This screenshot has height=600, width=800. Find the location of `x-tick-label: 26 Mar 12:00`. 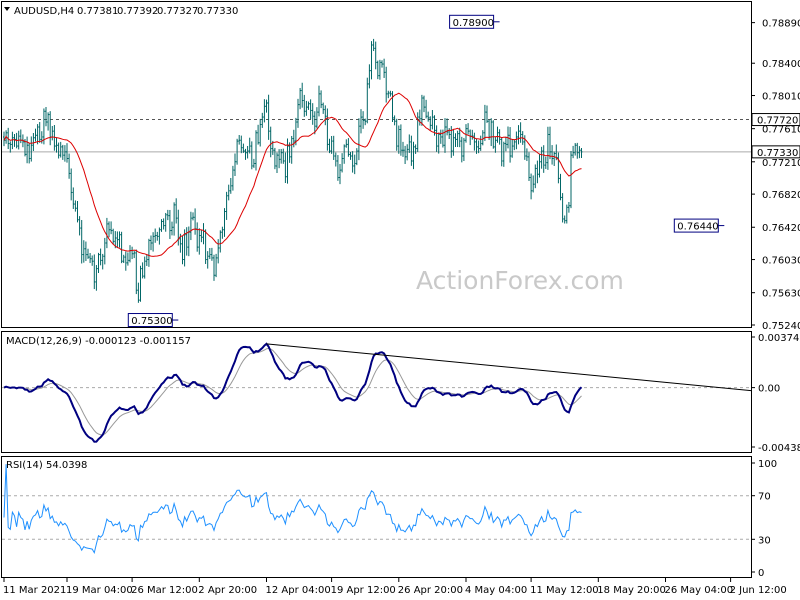

x-tick-label: 26 Mar 12:00 is located at coordinates (164, 590).